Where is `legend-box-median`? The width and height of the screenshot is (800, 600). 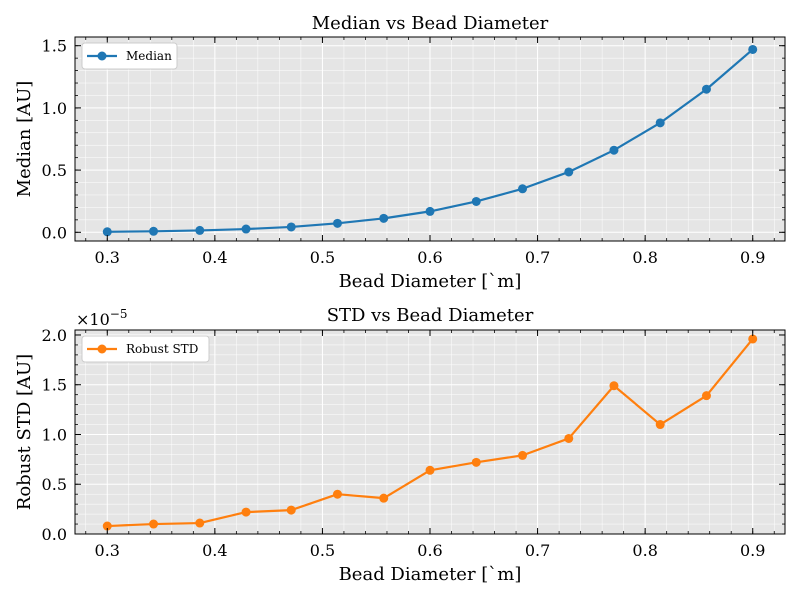 legend-box-median is located at coordinates (129, 56).